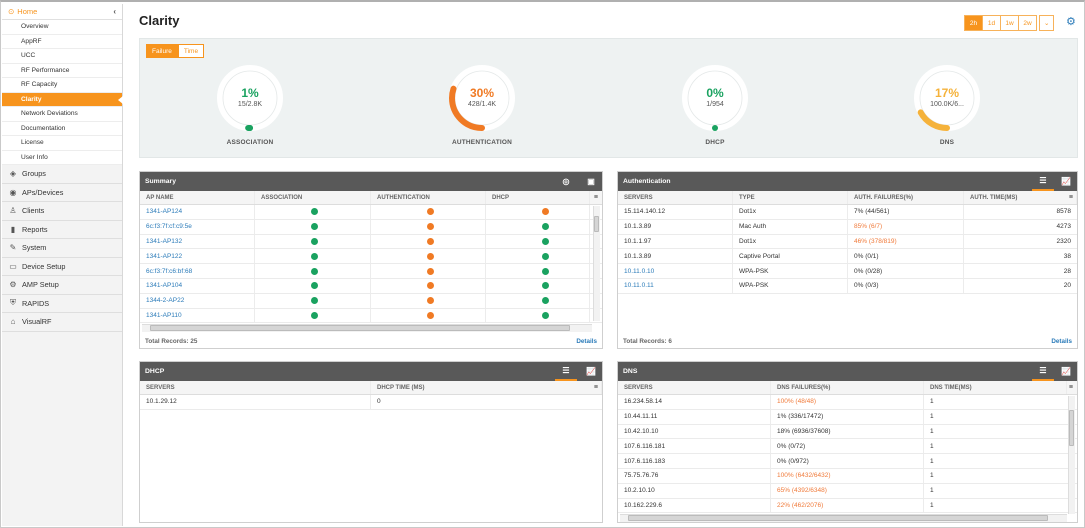 The image size is (1085, 528). What do you see at coordinates (1009, 23) in the screenshot?
I see `range-1w-button: 1w` at bounding box center [1009, 23].